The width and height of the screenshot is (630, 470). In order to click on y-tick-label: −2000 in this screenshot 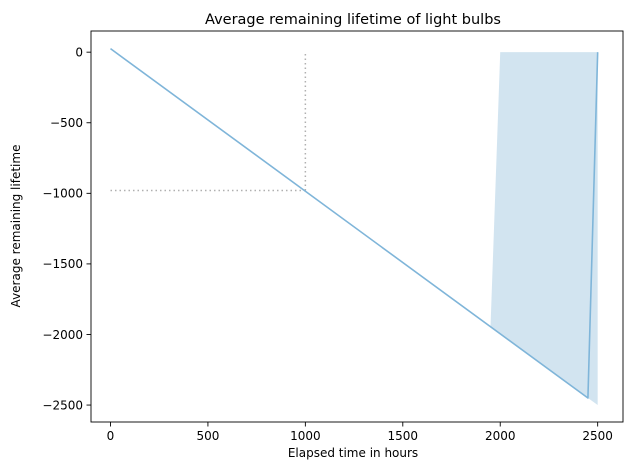, I will do `click(62, 335)`.